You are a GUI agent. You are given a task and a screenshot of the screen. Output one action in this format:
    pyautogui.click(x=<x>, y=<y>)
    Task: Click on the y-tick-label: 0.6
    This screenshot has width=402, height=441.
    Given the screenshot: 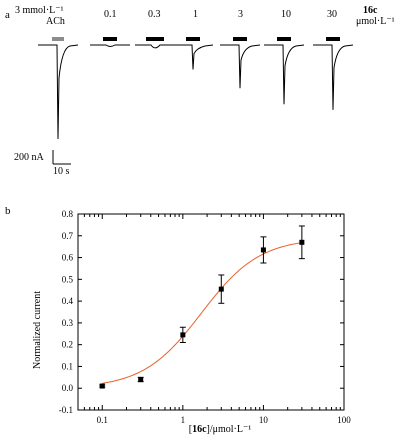 What is the action you would take?
    pyautogui.click(x=68, y=258)
    